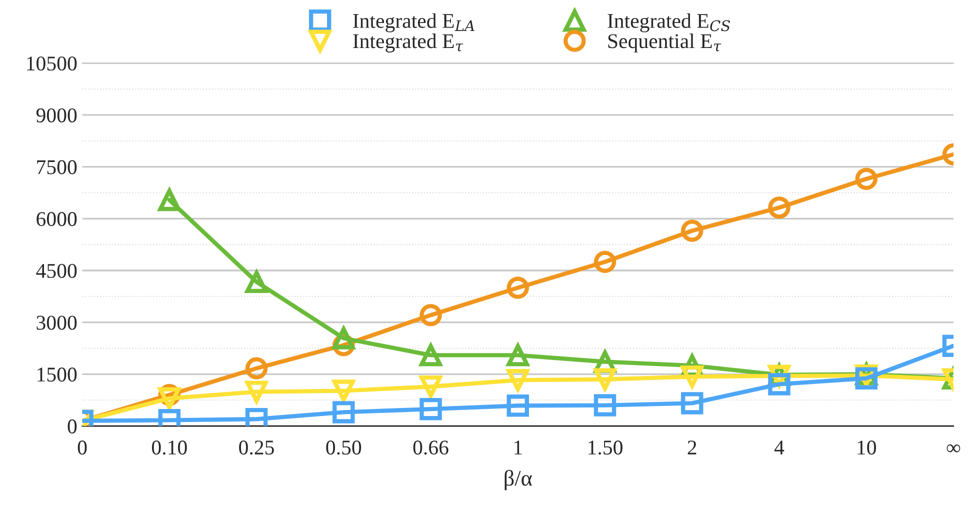 The width and height of the screenshot is (968, 509). What do you see at coordinates (669, 22) in the screenshot?
I see `legend-label: Integrated E$_{CS}$` at bounding box center [669, 22].